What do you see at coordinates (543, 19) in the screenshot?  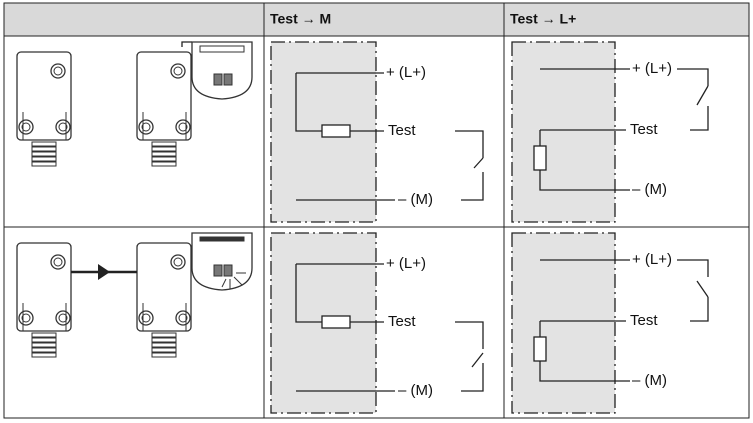 I see `header-cell: Test → L+` at bounding box center [543, 19].